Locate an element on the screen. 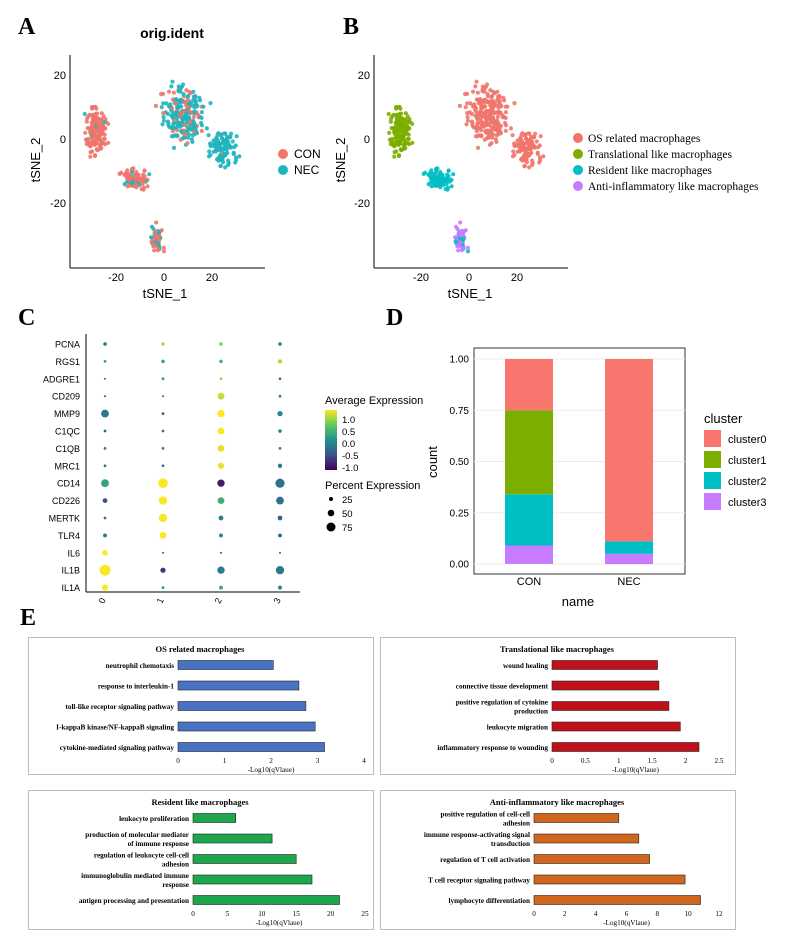 This screenshot has height=950, width=787. gene-label: CD226 is located at coordinates (66, 501).